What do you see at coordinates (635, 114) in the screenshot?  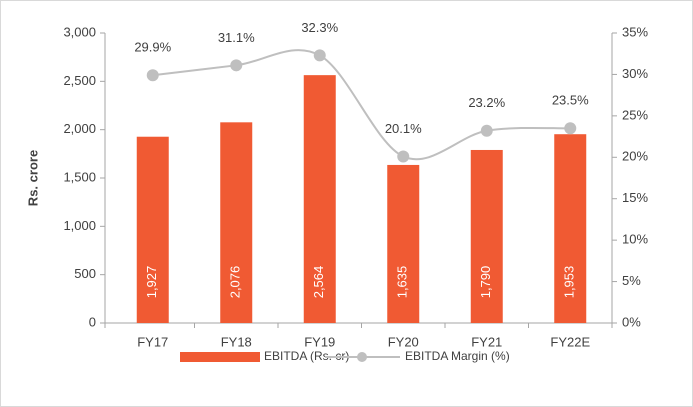 I see `y2-tick-label: 25%` at bounding box center [635, 114].